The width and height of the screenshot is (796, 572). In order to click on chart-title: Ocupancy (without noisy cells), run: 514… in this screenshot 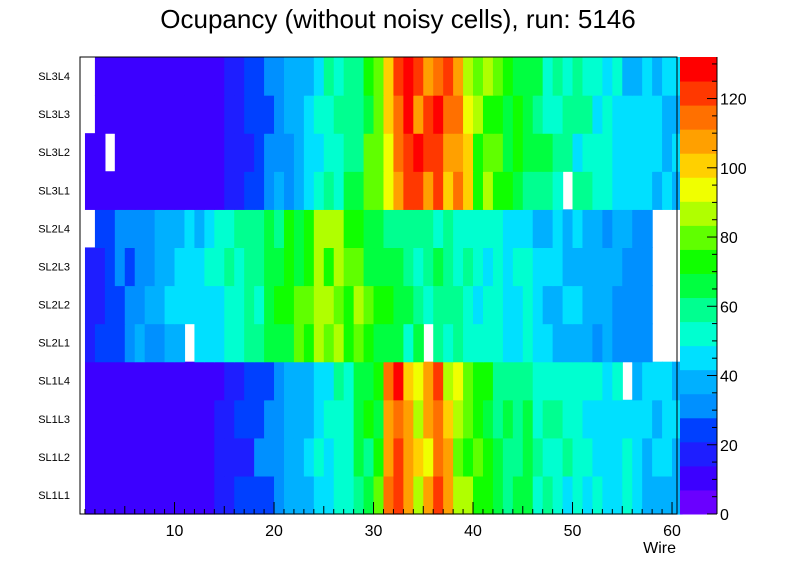, I will do `click(397, 19)`.